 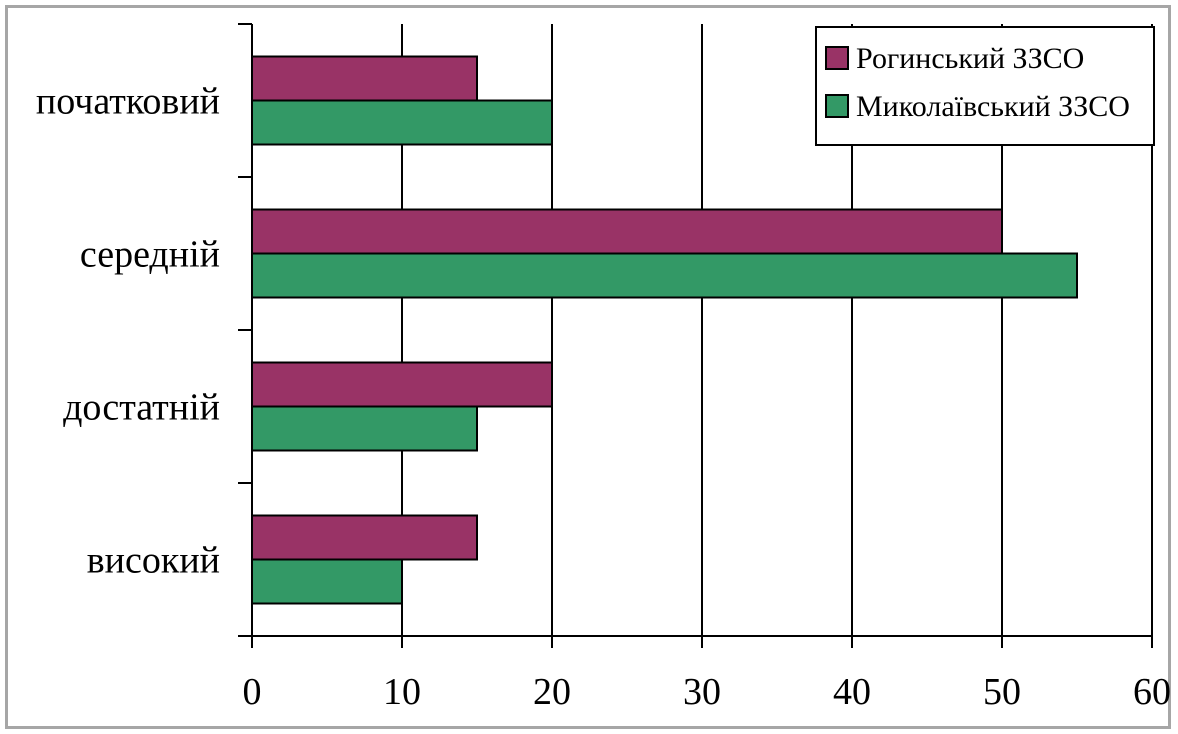 What do you see at coordinates (702, 692) in the screenshot?
I see `x-tick-label: 30` at bounding box center [702, 692].